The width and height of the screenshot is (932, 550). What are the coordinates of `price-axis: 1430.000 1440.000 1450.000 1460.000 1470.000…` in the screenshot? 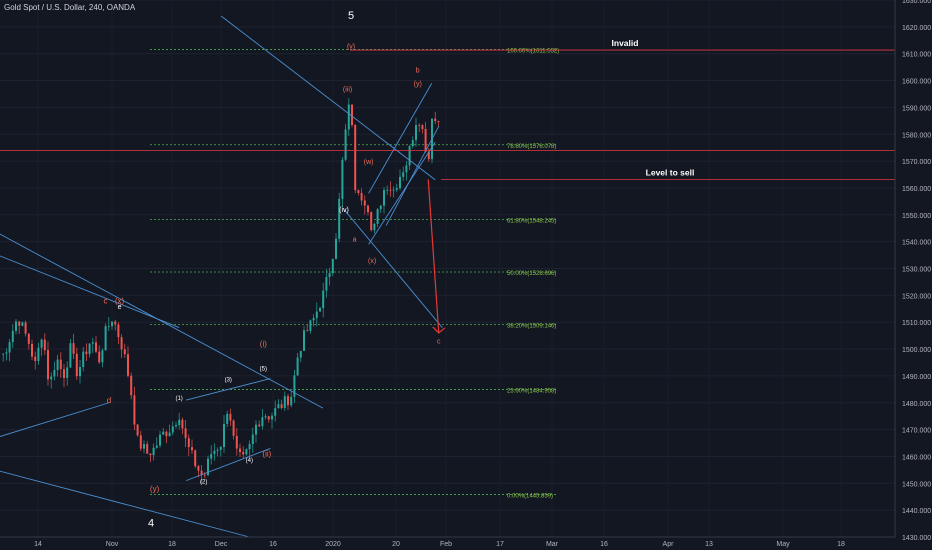 It's located at (913, 275).